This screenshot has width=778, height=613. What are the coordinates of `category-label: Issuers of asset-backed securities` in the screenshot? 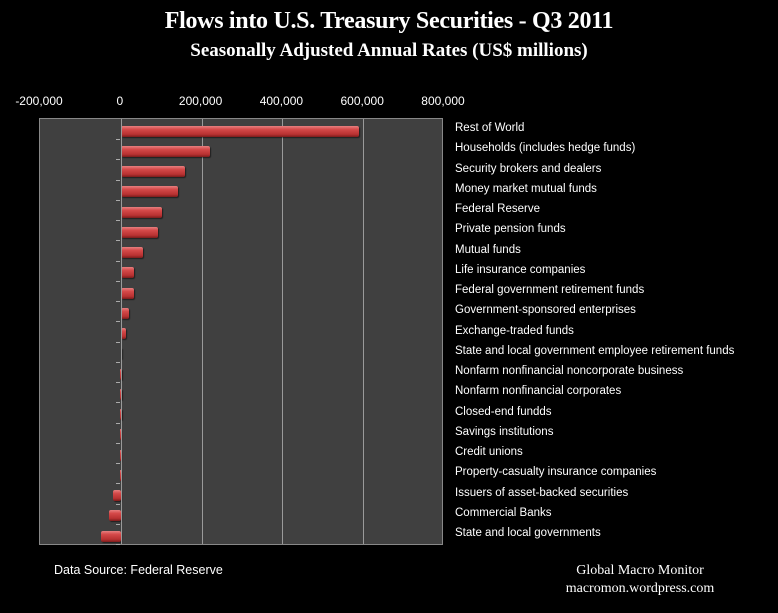 It's located at (542, 492).